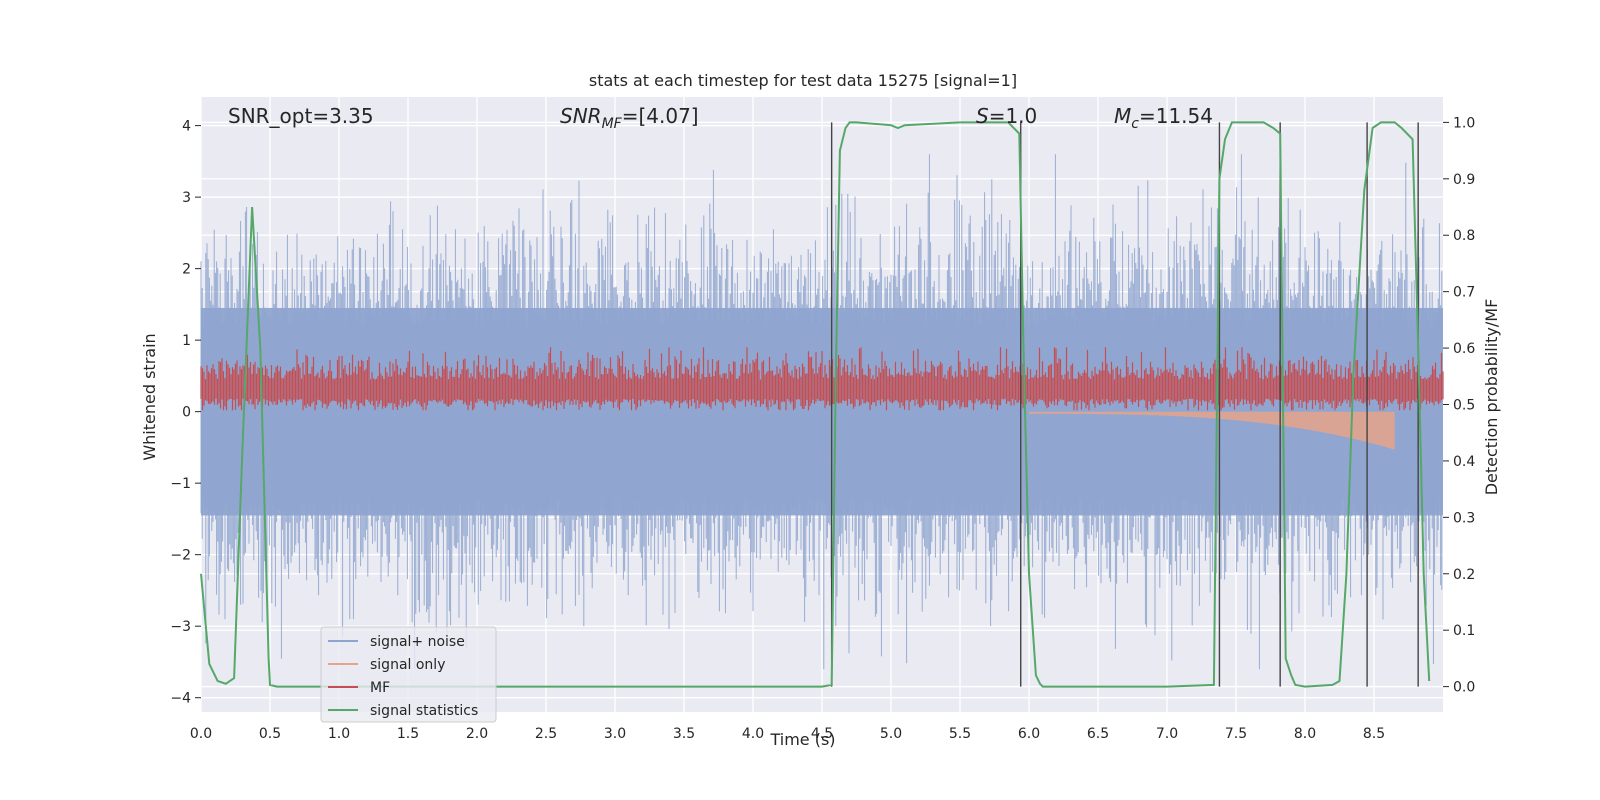 The width and height of the screenshot is (1600, 800). I want to click on x-tick-label: 7.0, so click(1167, 734).